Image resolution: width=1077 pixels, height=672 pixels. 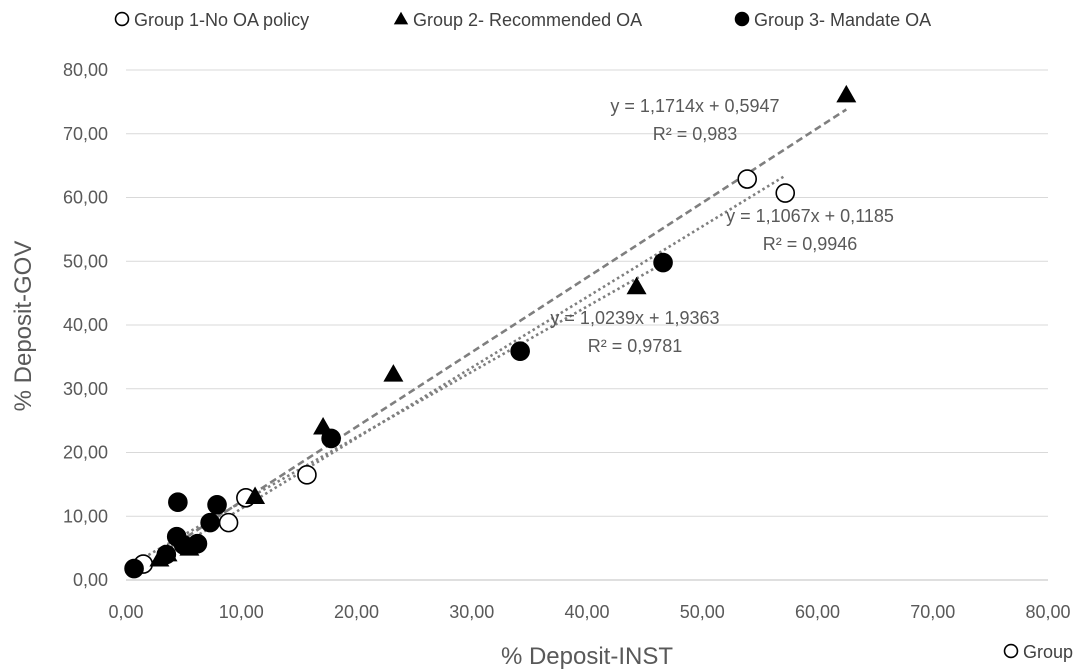 What do you see at coordinates (634, 318) in the screenshot?
I see `trendline-equation: y = 1,0239x + 1,9363` at bounding box center [634, 318].